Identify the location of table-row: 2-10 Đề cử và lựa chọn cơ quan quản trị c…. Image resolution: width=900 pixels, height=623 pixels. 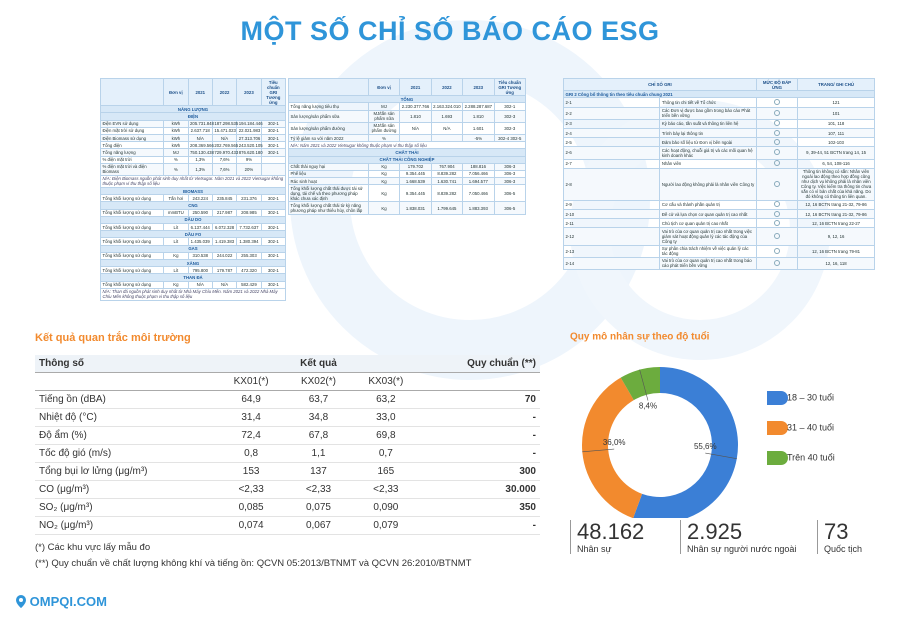
(718, 214).